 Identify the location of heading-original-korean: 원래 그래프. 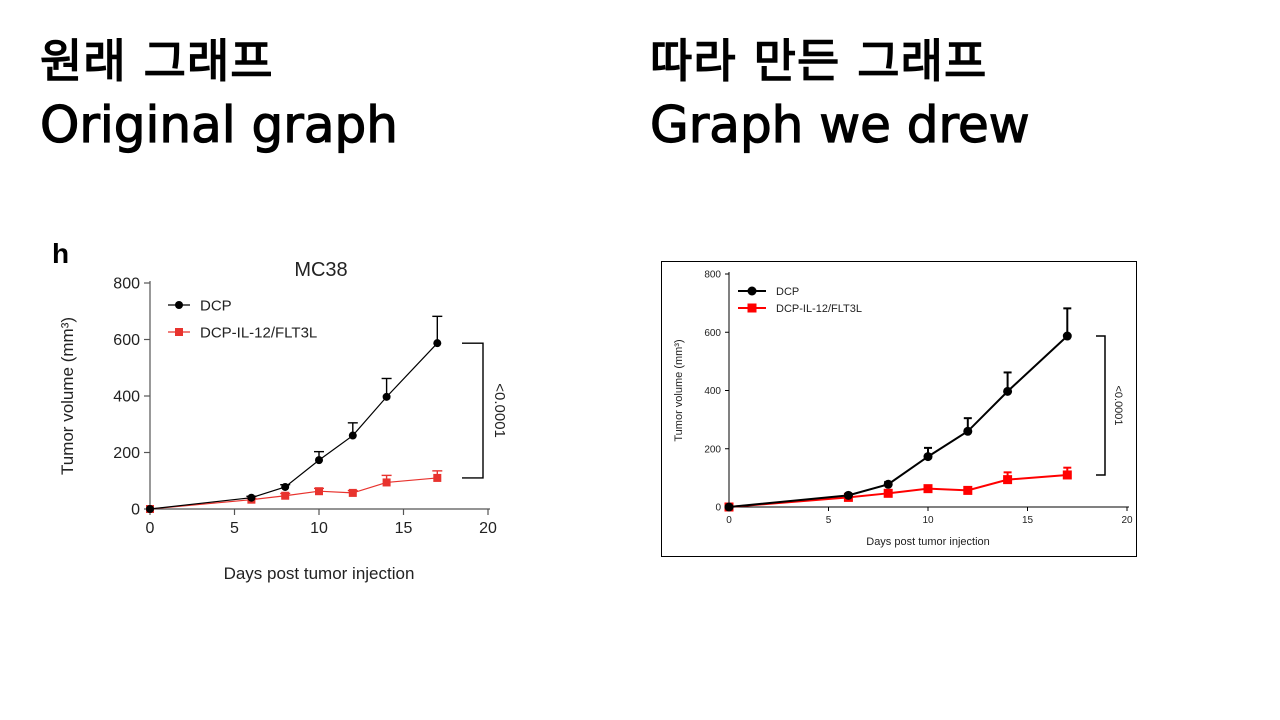
(157, 61).